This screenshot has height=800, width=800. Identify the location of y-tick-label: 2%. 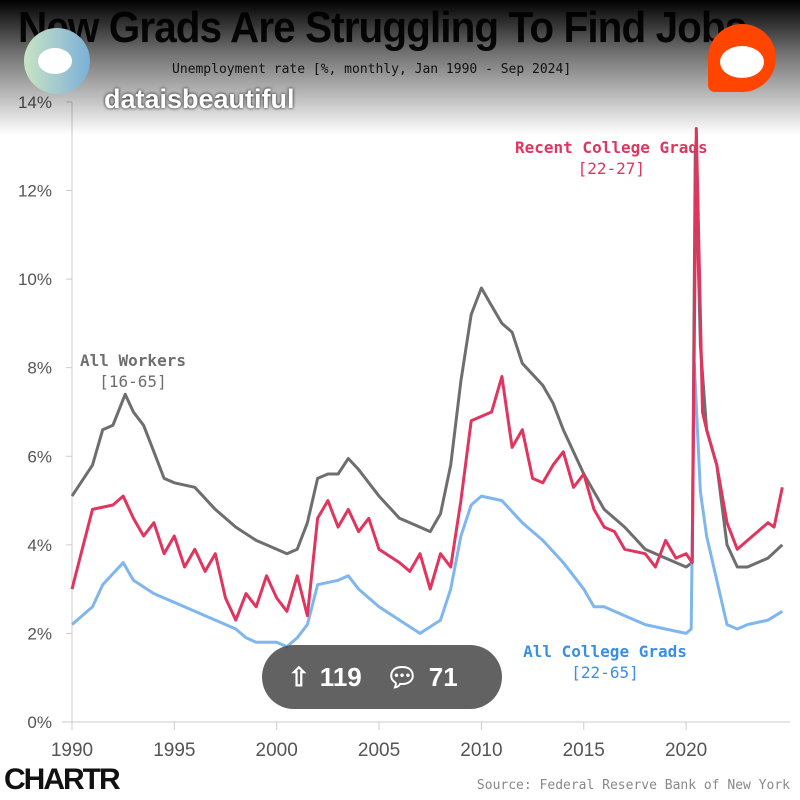
(39, 633).